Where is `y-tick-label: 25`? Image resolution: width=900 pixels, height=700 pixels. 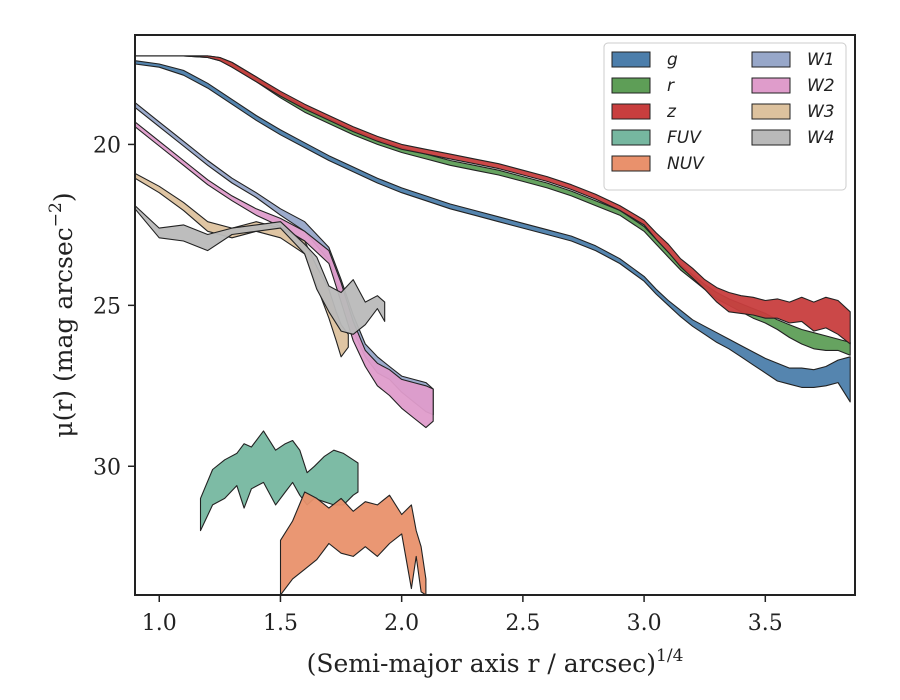
y-tick-label: 25 is located at coordinates (107, 306).